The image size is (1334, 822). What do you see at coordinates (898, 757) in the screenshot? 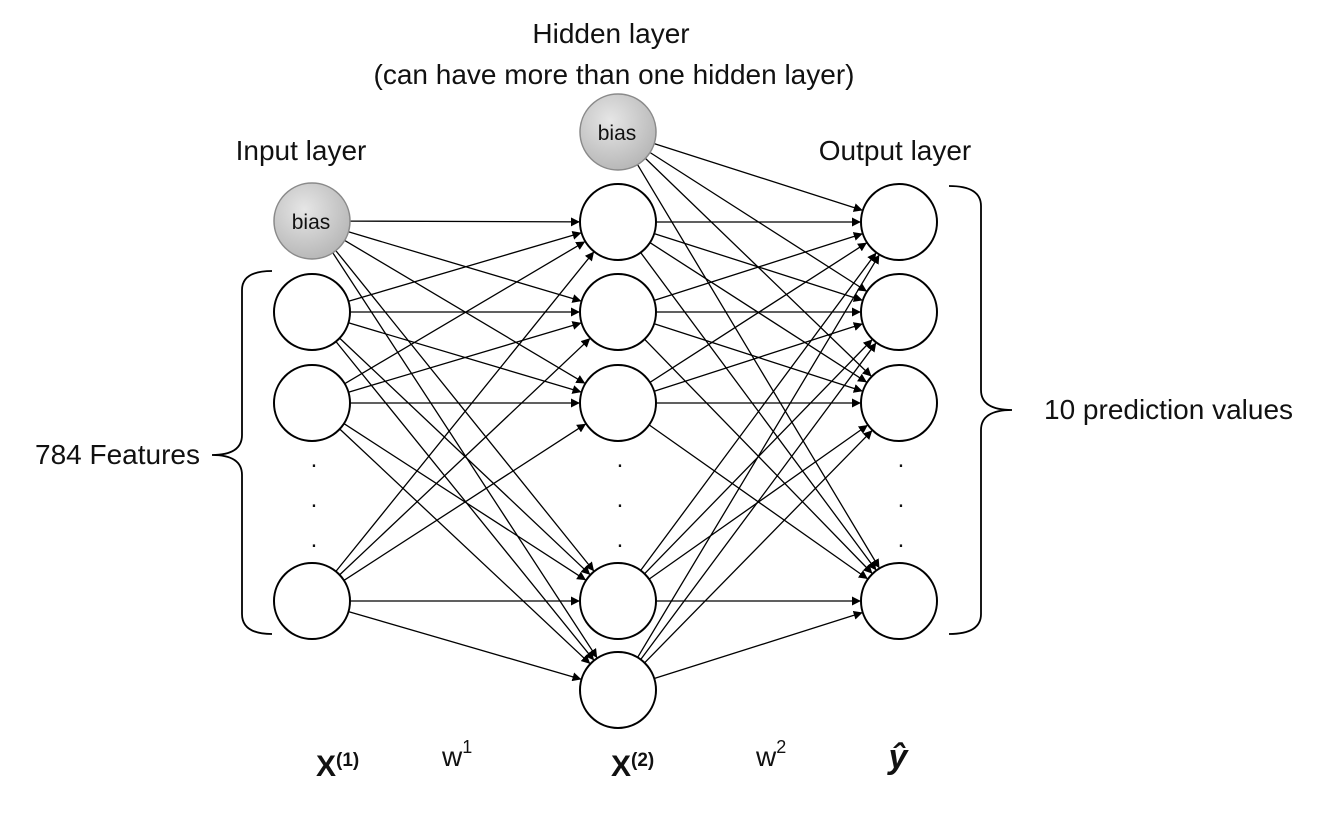
I see `y-hat-label: ŷ` at bounding box center [898, 757].